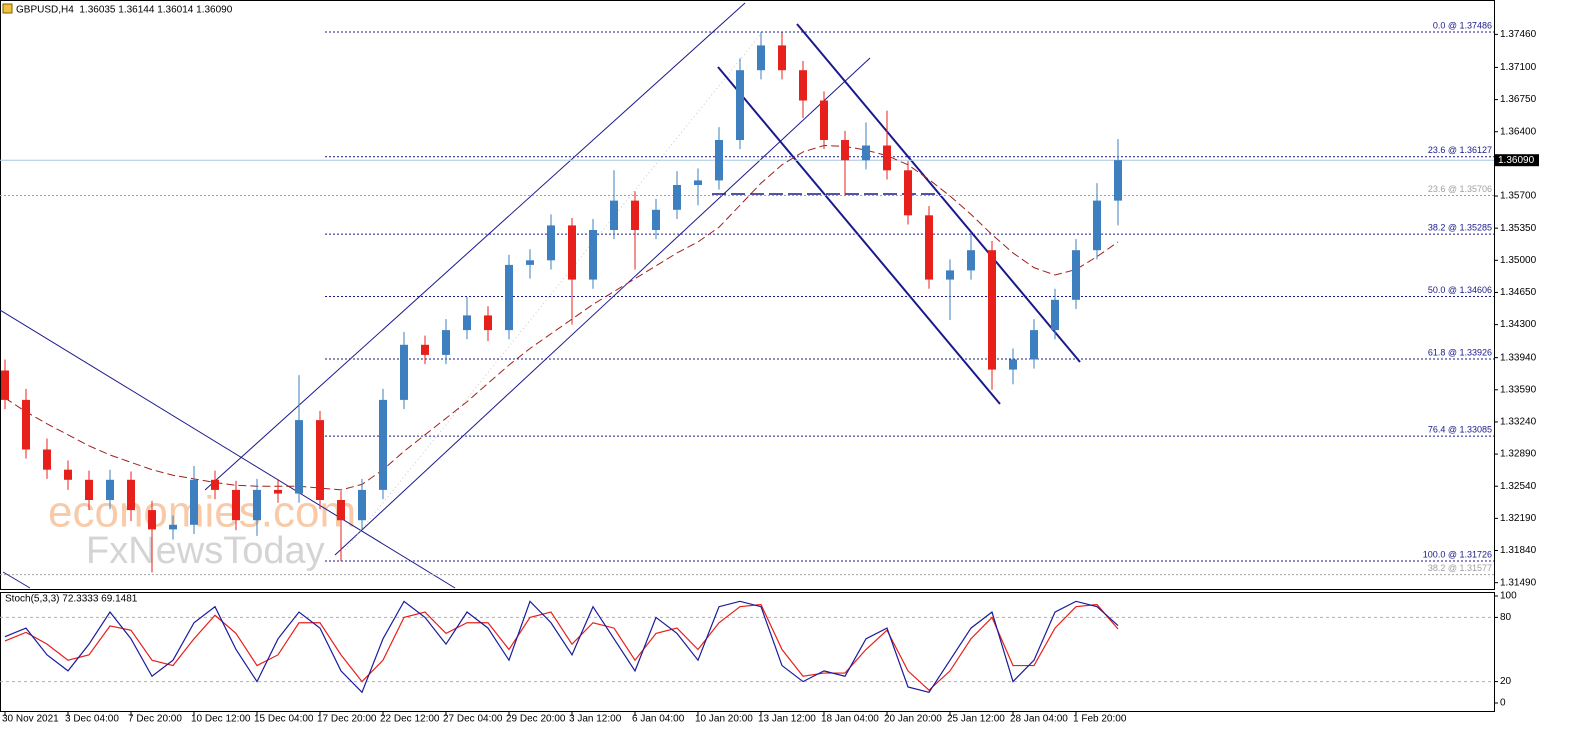 This screenshot has width=1596, height=743. Describe the element at coordinates (473, 719) in the screenshot. I see `x-tick-label: 27 Dec 04:00` at that location.